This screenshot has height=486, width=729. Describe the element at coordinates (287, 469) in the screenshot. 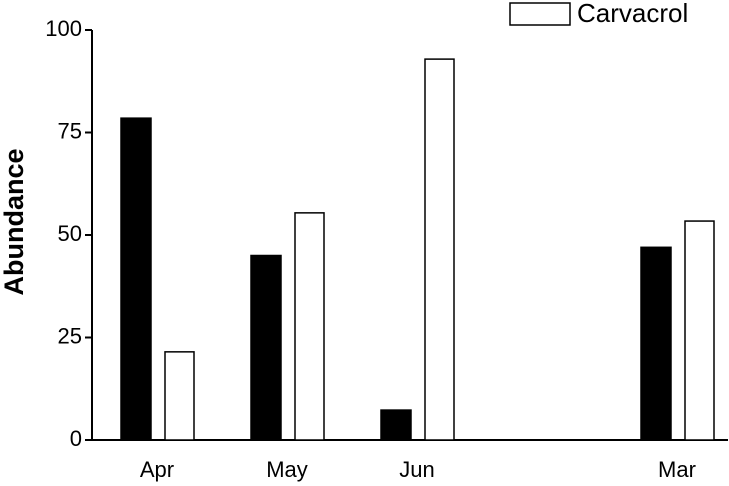

I see `x-tick-label: May` at that location.